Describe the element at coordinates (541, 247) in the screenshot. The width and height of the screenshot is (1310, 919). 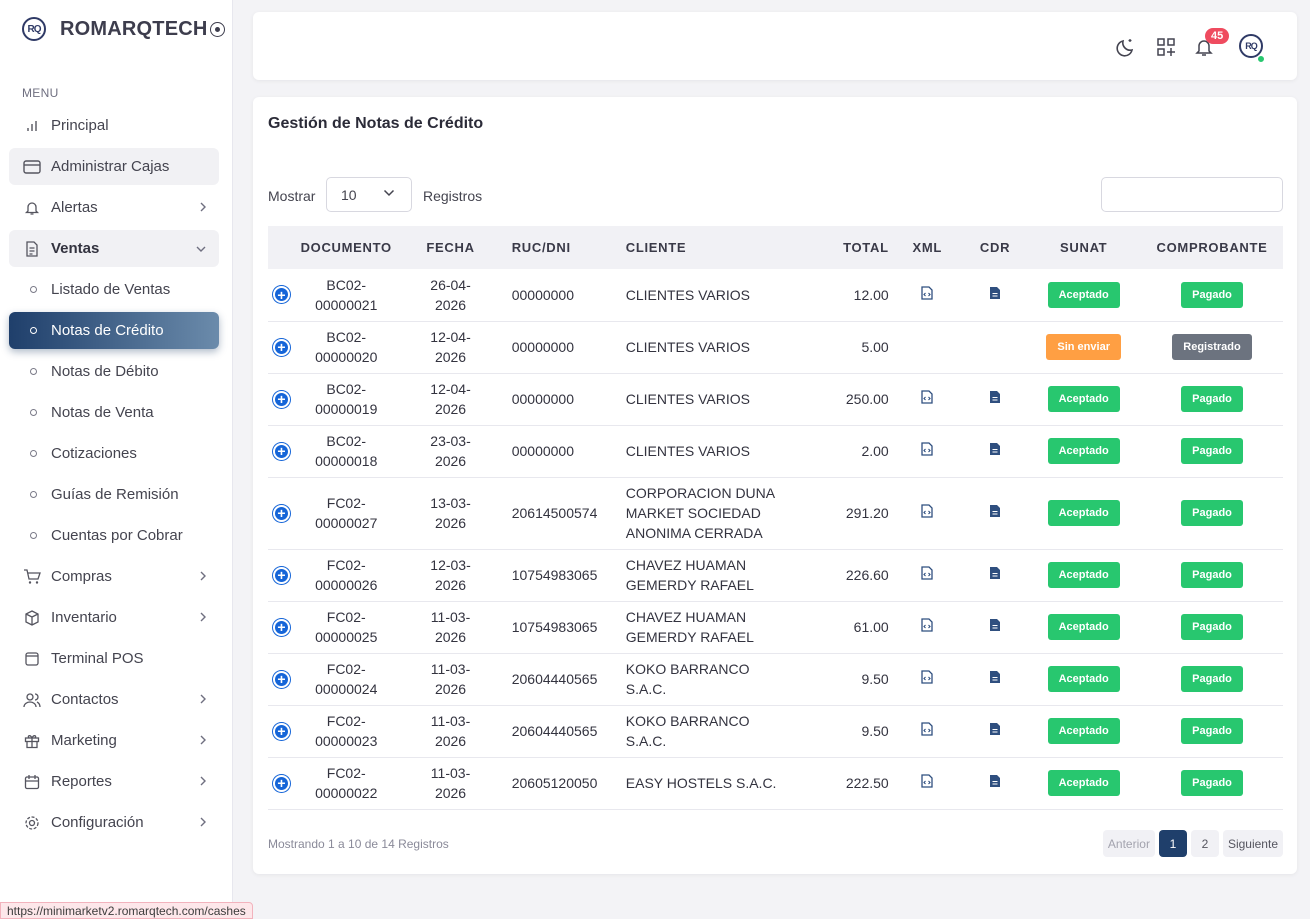
I see `col-ruc: RUC/DNI` at that location.